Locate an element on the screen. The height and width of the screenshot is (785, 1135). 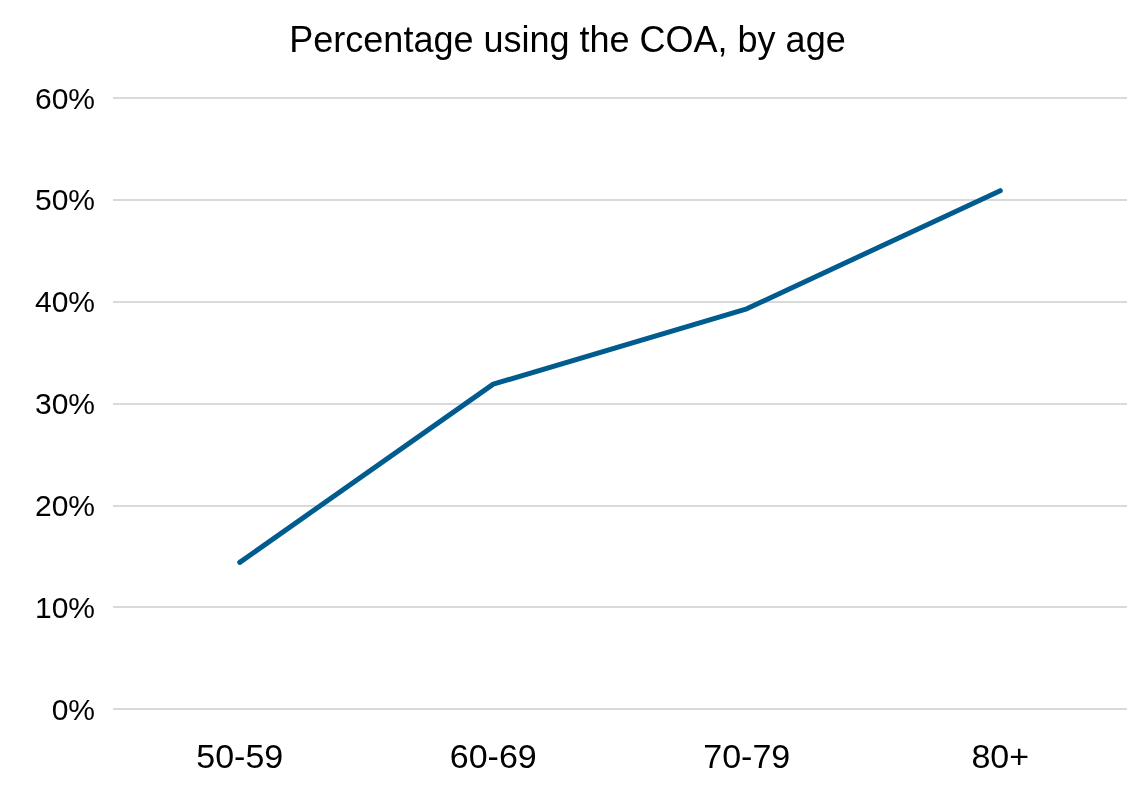
y-tick-label: 50% is located at coordinates (64, 200).